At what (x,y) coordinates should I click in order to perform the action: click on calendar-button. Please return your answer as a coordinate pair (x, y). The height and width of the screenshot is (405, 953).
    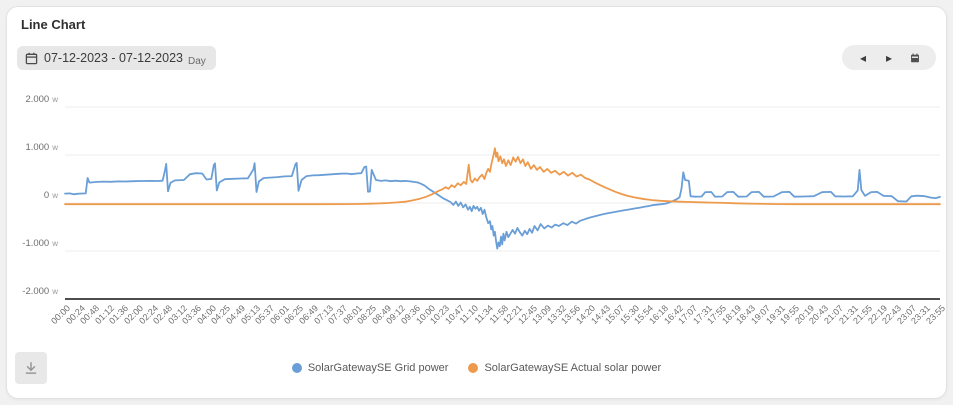
    Looking at the image, I should click on (915, 57).